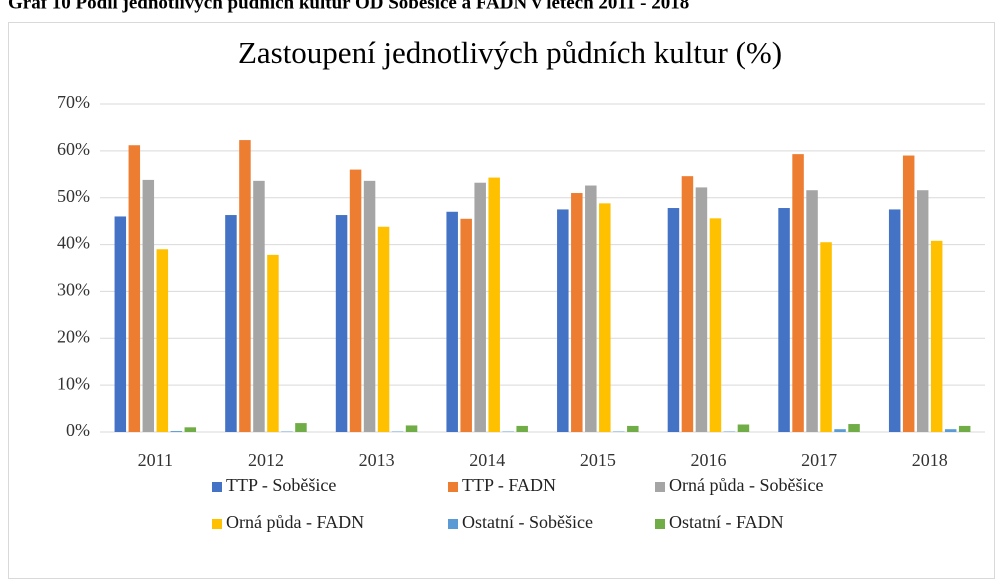 The image size is (1002, 580). Describe the element at coordinates (73, 383) in the screenshot. I see `y-tick-label: 10%` at that location.